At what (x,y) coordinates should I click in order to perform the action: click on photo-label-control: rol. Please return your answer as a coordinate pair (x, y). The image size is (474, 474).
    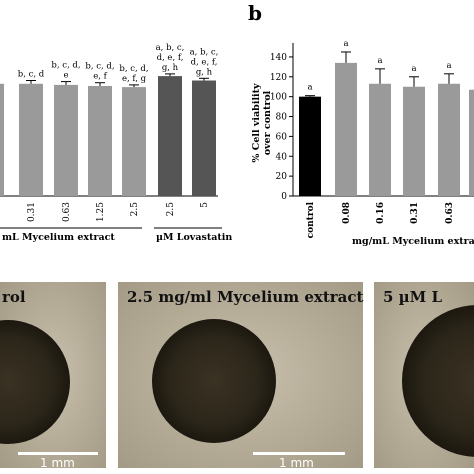
    Looking at the image, I should click on (14, 297).